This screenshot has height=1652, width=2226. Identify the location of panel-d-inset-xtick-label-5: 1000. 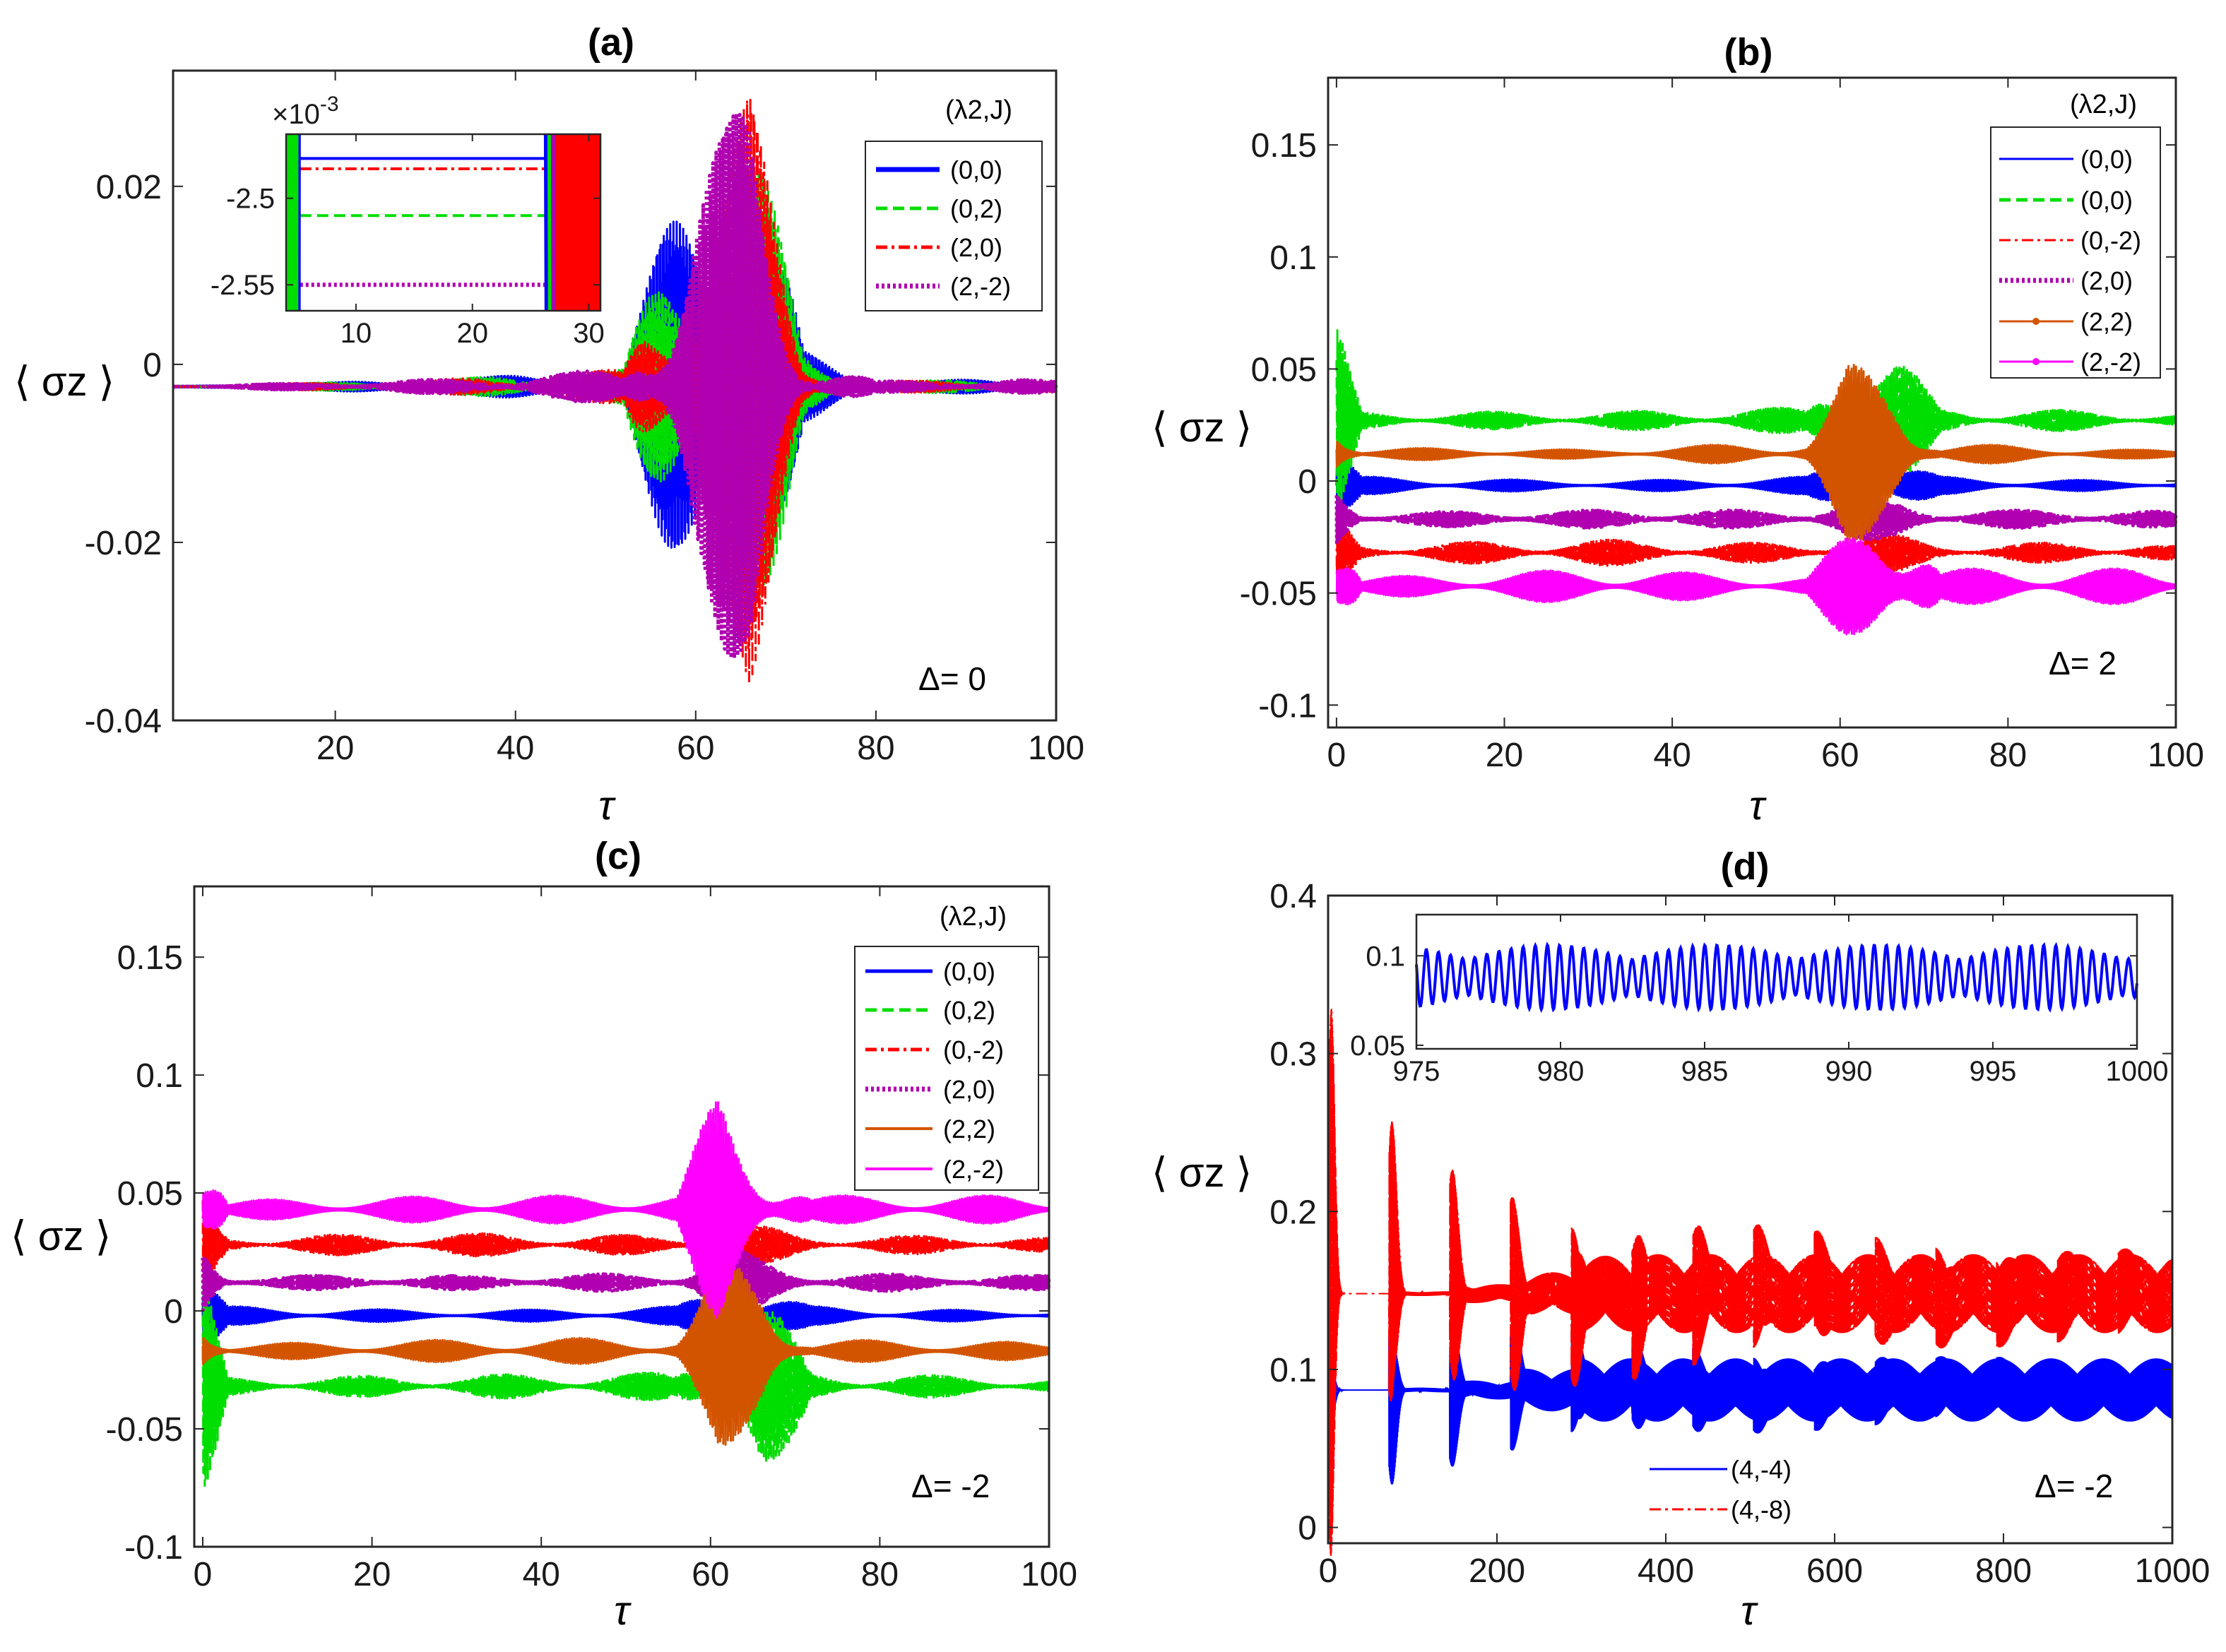
(2138, 1071).